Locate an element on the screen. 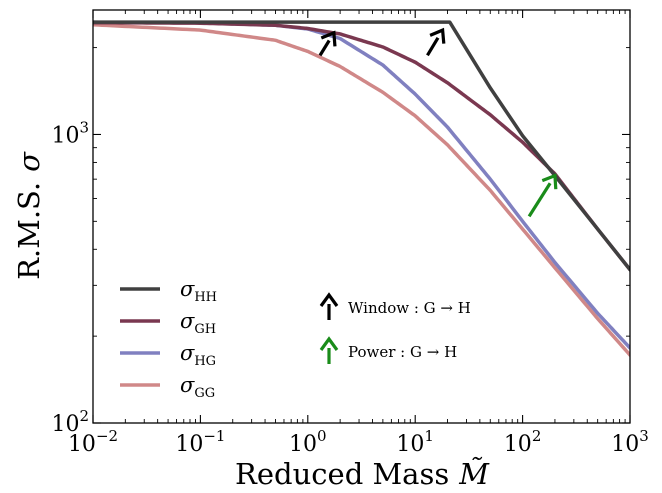  y-axis-label: R.M.S. σ is located at coordinates (29, 215).